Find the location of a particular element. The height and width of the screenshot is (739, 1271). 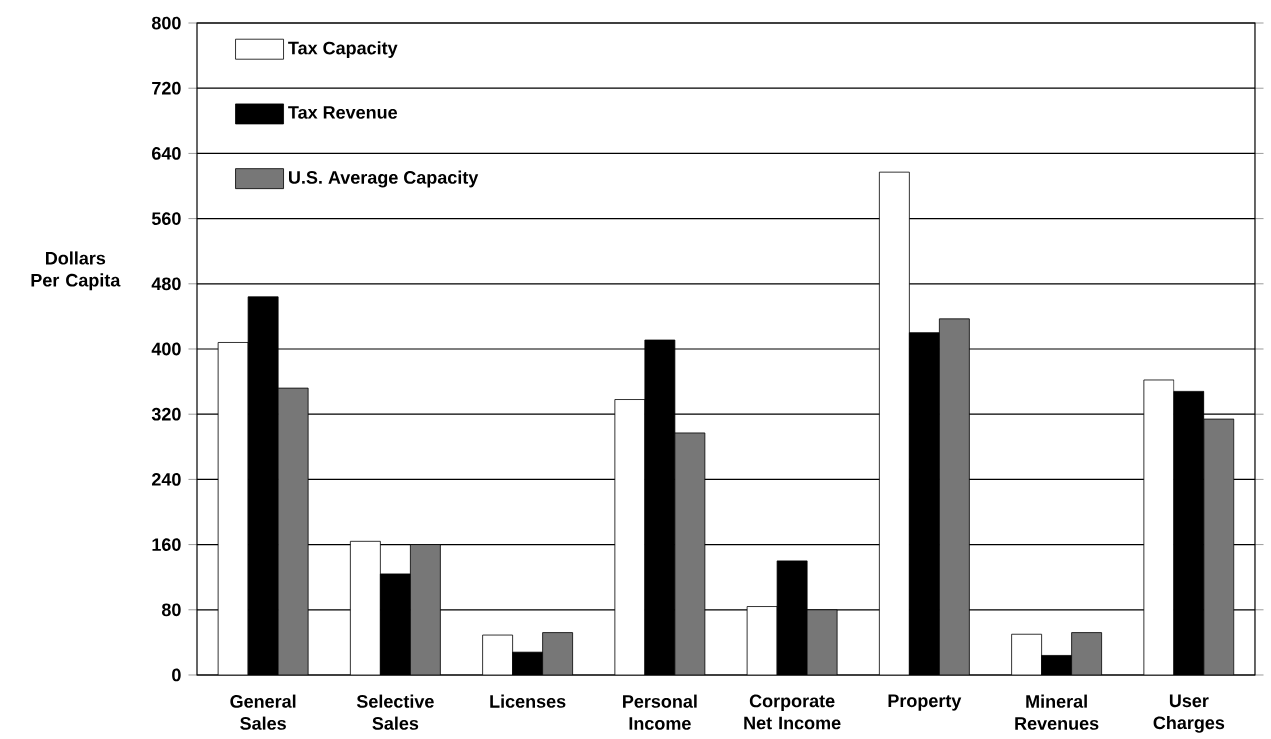

x-tick-label: Selective Sales is located at coordinates (395, 712).